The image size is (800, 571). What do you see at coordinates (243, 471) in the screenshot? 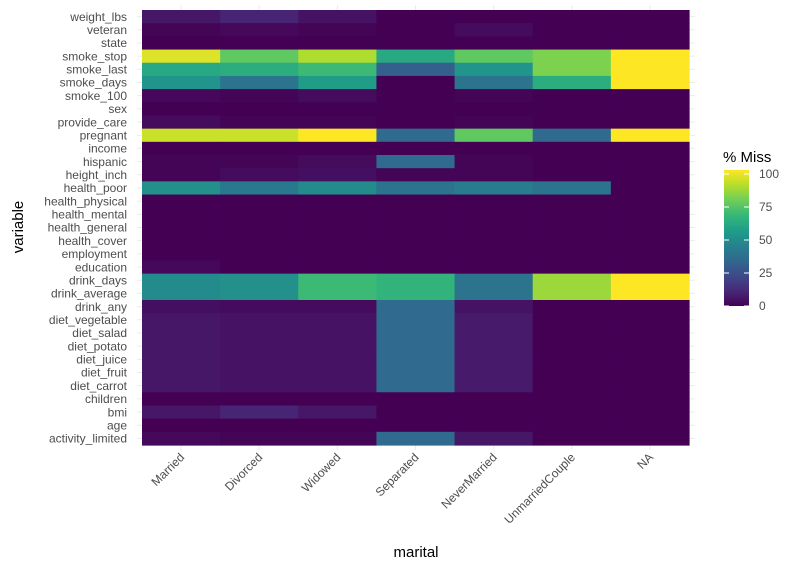
I see `x-tick-label: Divorced` at bounding box center [243, 471].